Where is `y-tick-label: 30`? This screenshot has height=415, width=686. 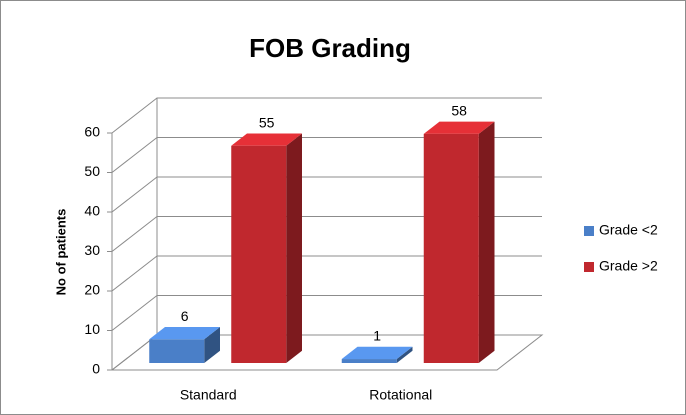 y-tick-label: 30 is located at coordinates (92, 250).